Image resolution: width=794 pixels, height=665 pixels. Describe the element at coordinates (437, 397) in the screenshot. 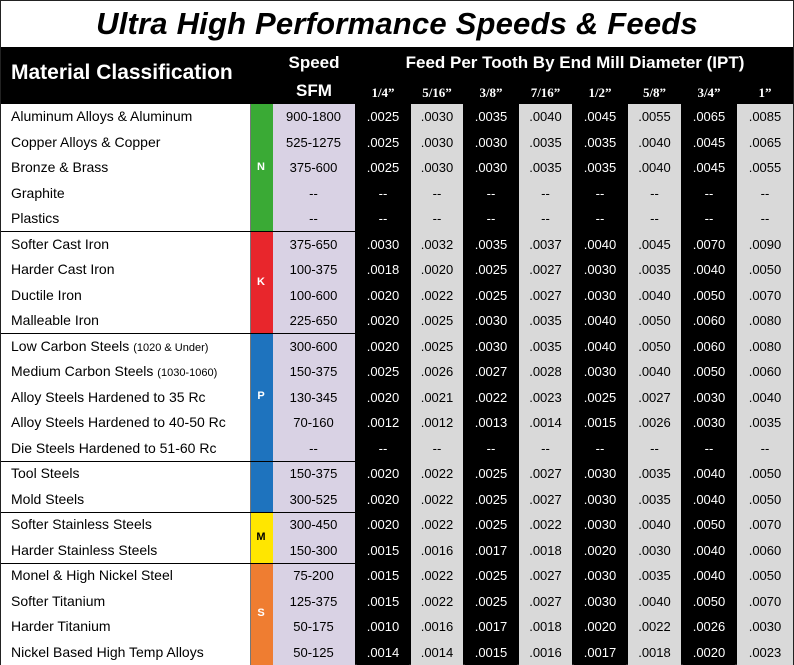

I see `feed-value: .0021` at that location.